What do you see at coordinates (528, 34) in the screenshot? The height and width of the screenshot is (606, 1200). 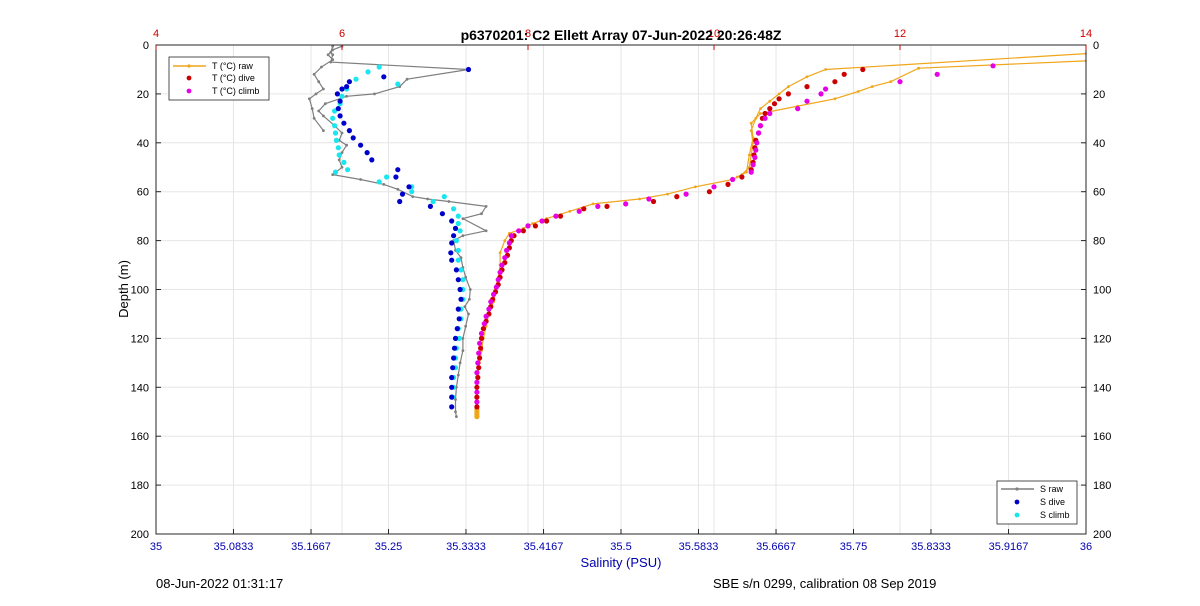 I see `x2-tick-label: 8` at bounding box center [528, 34].